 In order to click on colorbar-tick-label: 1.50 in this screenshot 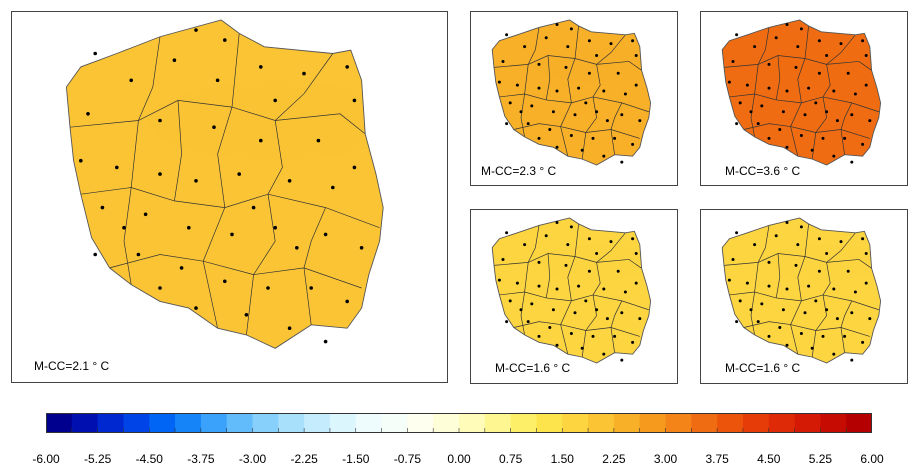, I will do `click(562, 459)`.